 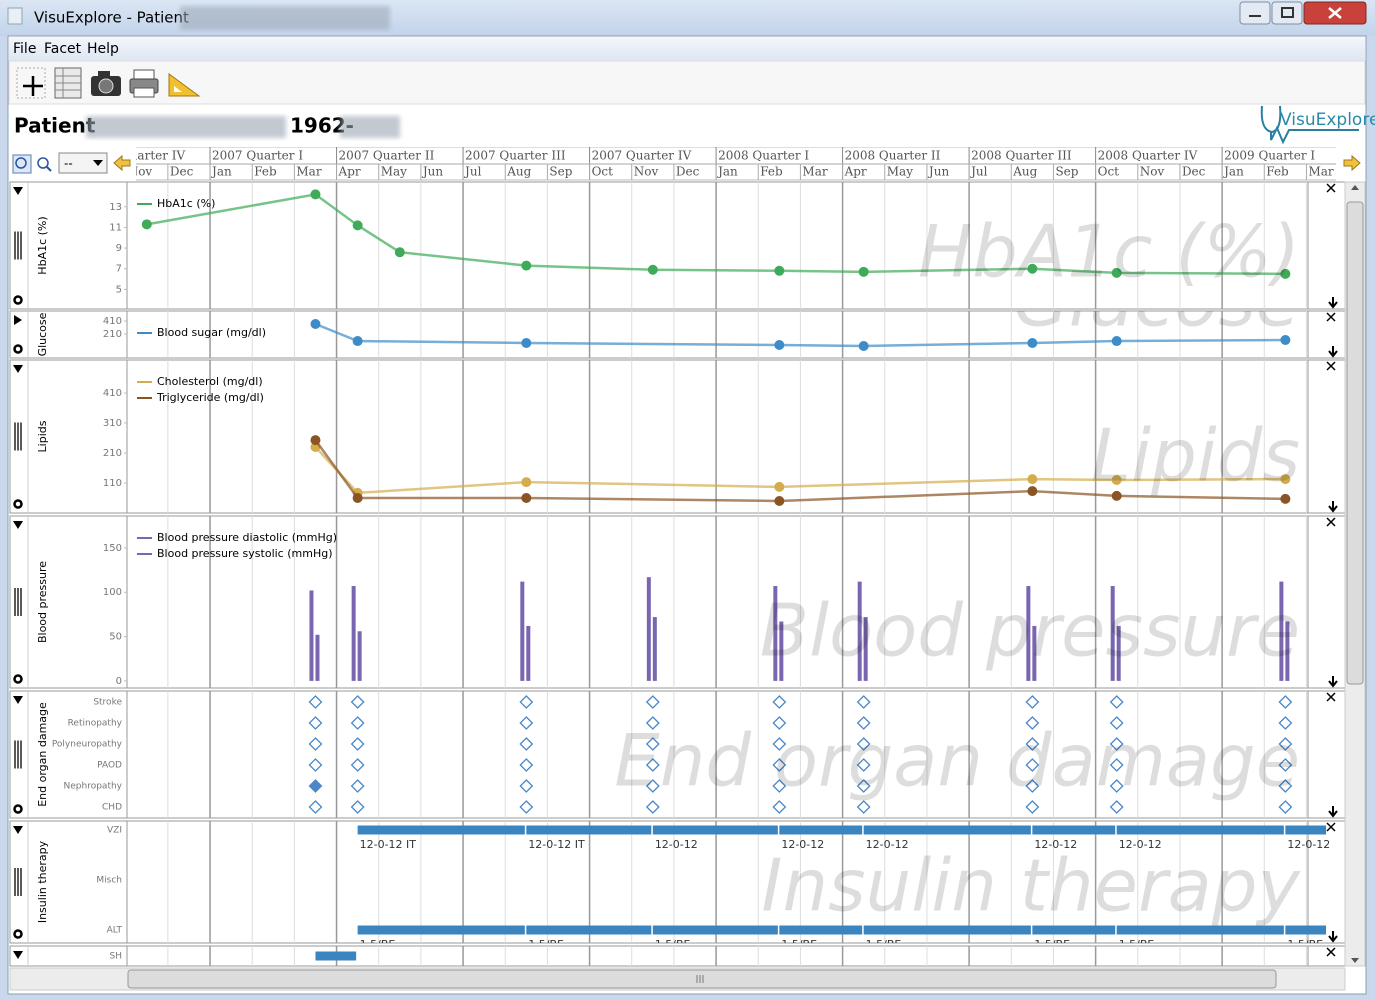 What do you see at coordinates (68, 83) in the screenshot?
I see `table-button` at bounding box center [68, 83].